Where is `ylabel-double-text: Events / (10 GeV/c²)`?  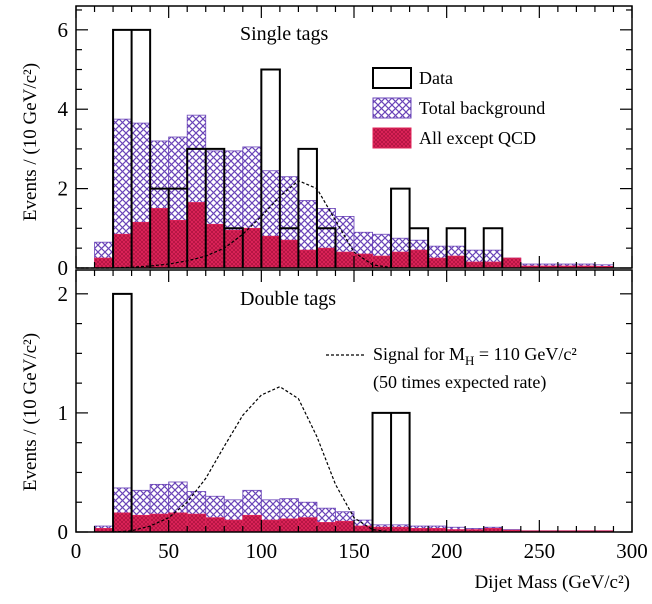
ylabel-double-text: Events / (10 GeV/c²) is located at coordinates (30, 412).